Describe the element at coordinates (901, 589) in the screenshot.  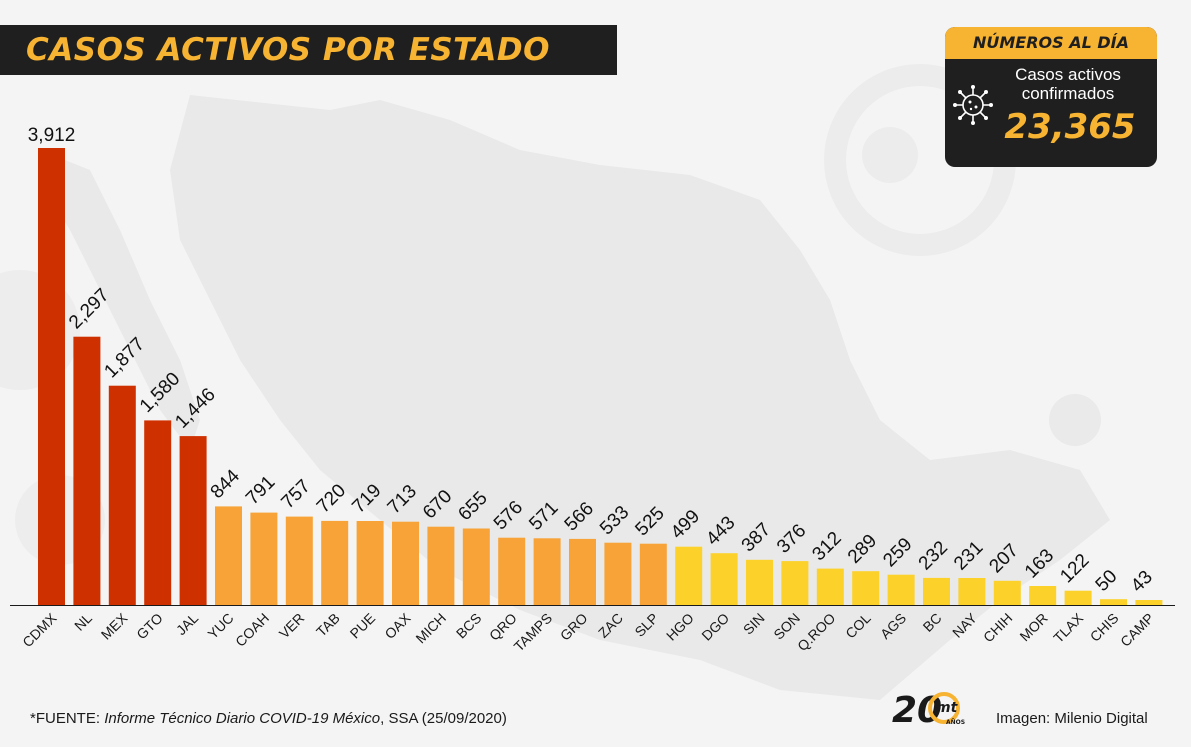
I see `bar-ags` at that location.